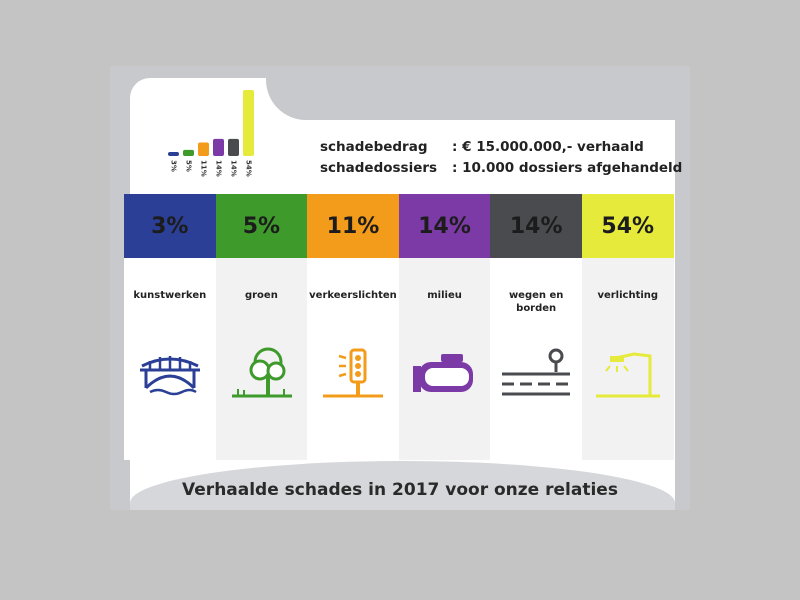  Describe the element at coordinates (170, 226) in the screenshot. I see `category-percent: 3%` at that location.